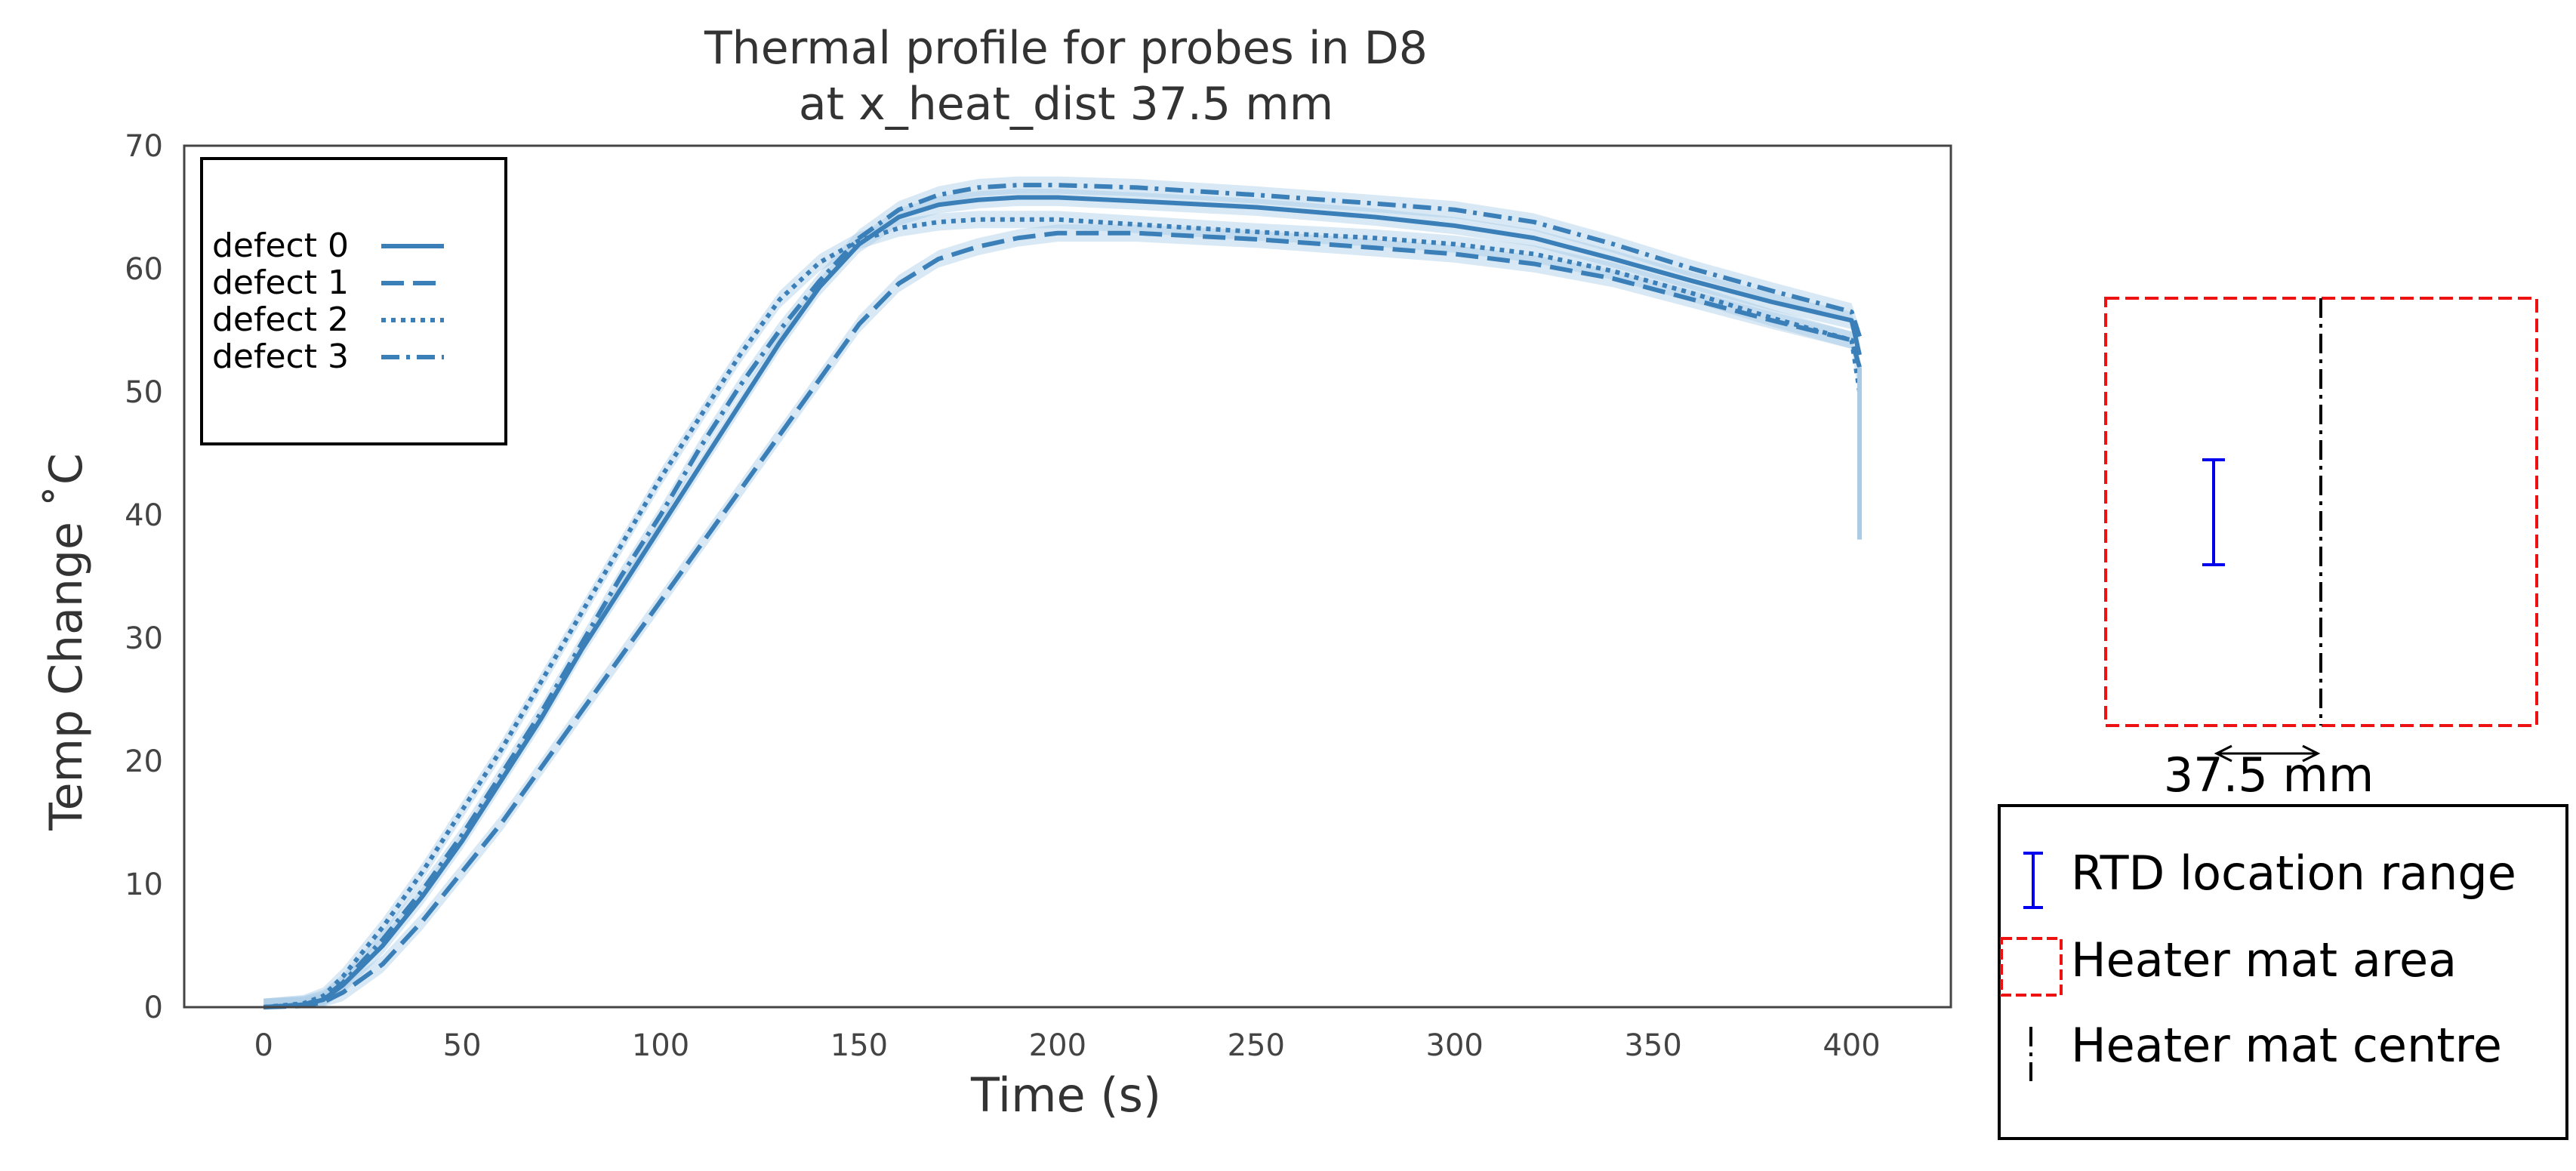 The image size is (2576, 1171). Describe the element at coordinates (280, 319) in the screenshot. I see `legend-label-2: defect 2` at that location.